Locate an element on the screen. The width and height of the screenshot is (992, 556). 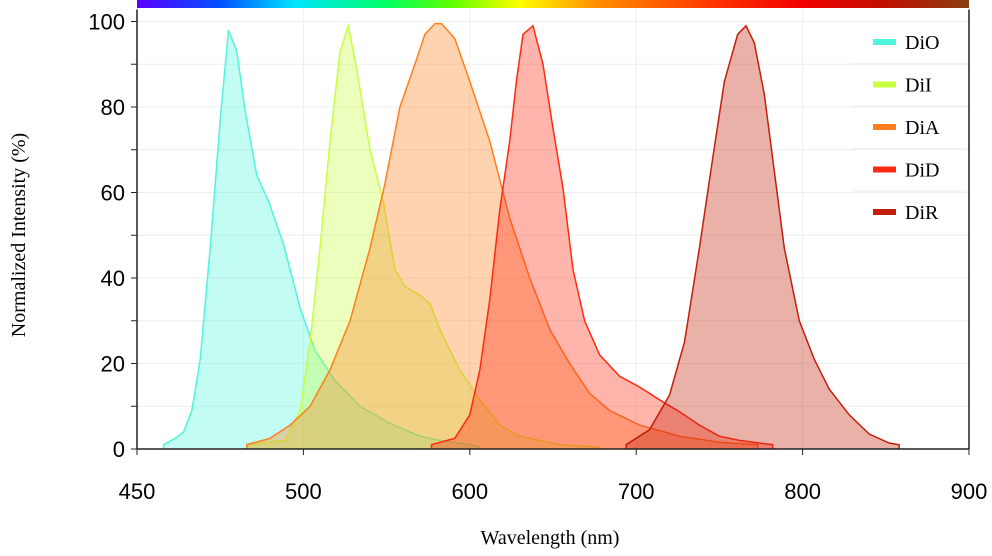
x-tick-label: 450 is located at coordinates (137, 491).